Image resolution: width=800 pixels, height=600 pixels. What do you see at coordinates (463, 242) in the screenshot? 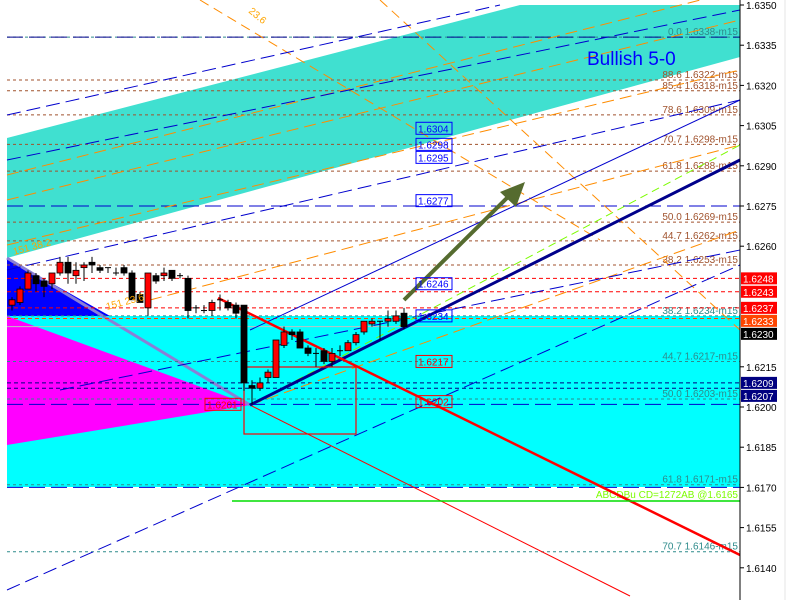
I see `arrow-icon` at bounding box center [463, 242].